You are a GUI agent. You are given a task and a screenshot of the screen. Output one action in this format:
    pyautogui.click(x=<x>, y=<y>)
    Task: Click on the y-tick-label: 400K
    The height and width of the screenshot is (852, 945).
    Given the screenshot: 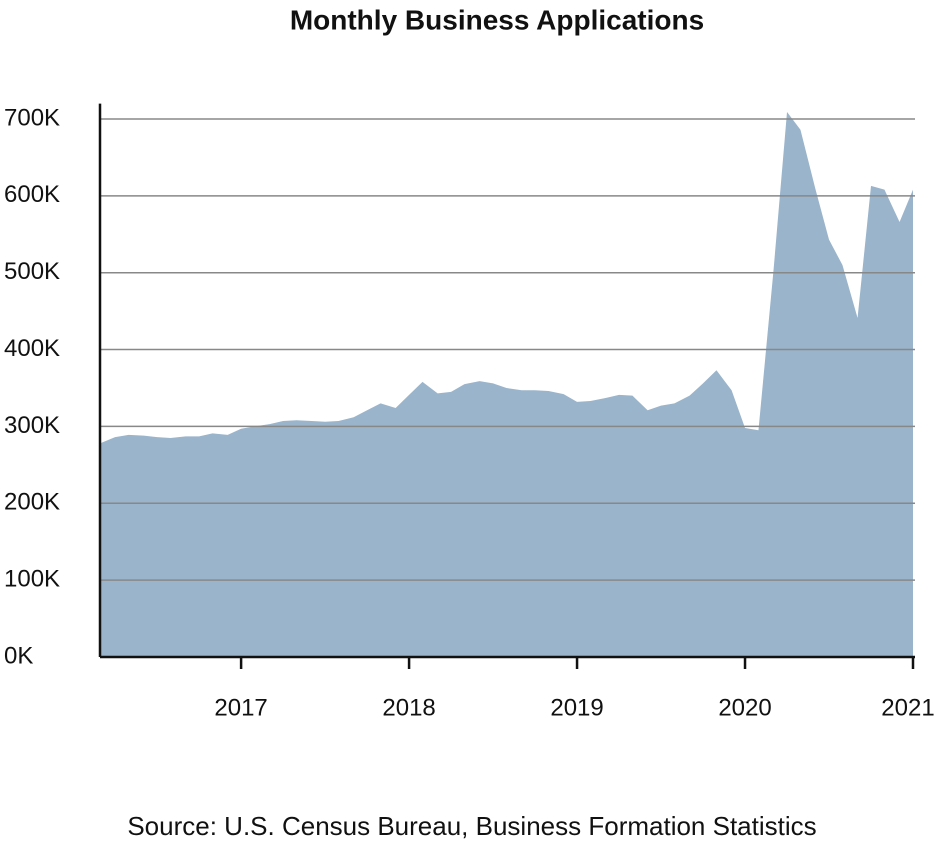 What is the action you would take?
    pyautogui.click(x=32, y=348)
    